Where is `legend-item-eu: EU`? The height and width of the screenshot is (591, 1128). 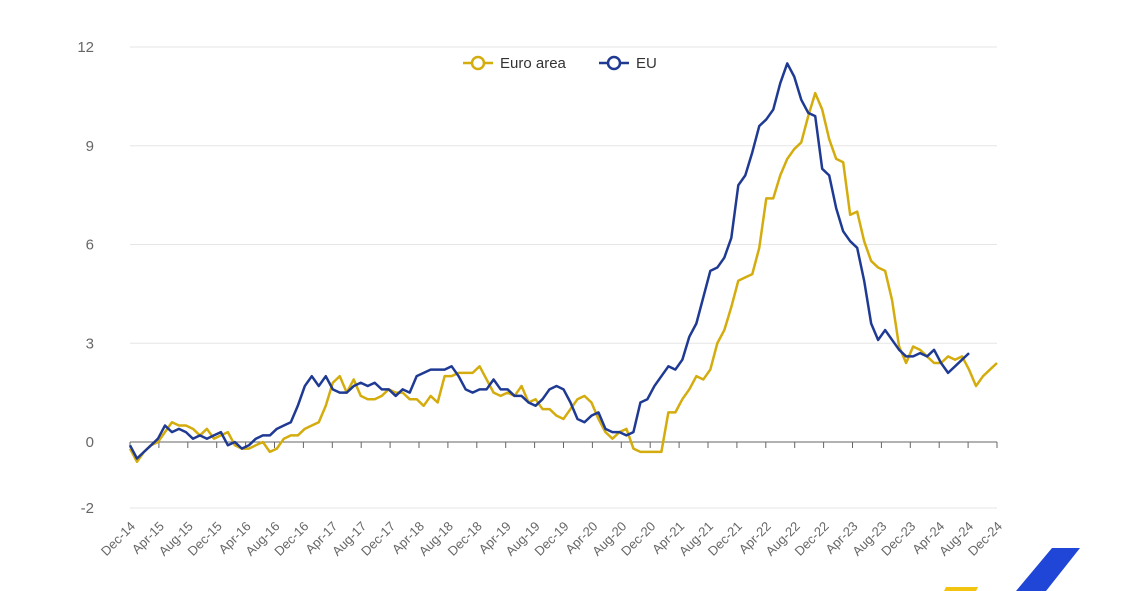
legend-item-eu: EU is located at coordinates (628, 63).